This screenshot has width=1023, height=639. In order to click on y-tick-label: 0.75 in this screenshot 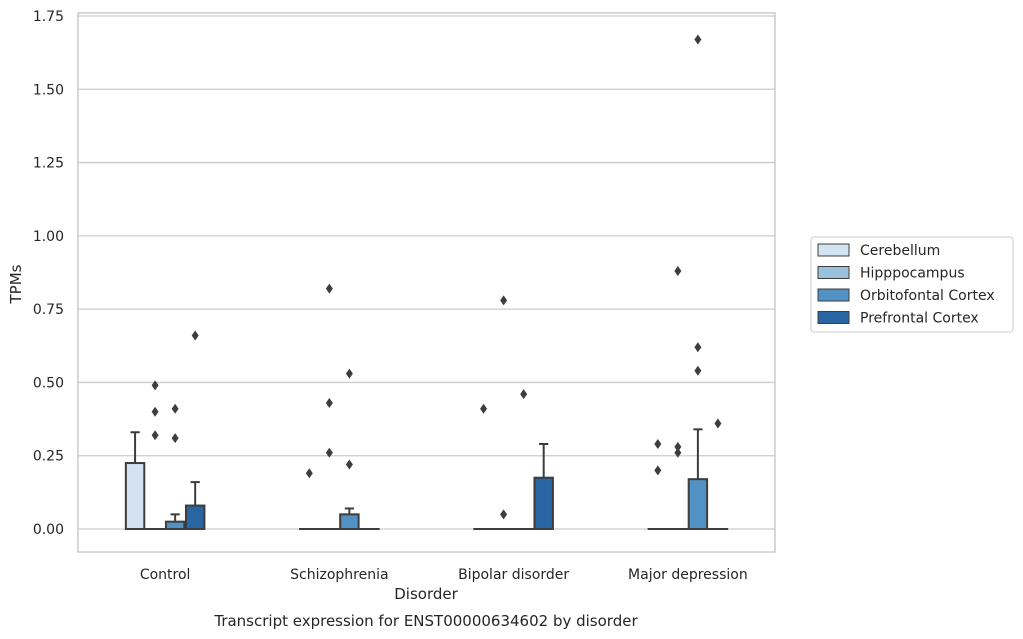, I will do `click(48, 310)`.